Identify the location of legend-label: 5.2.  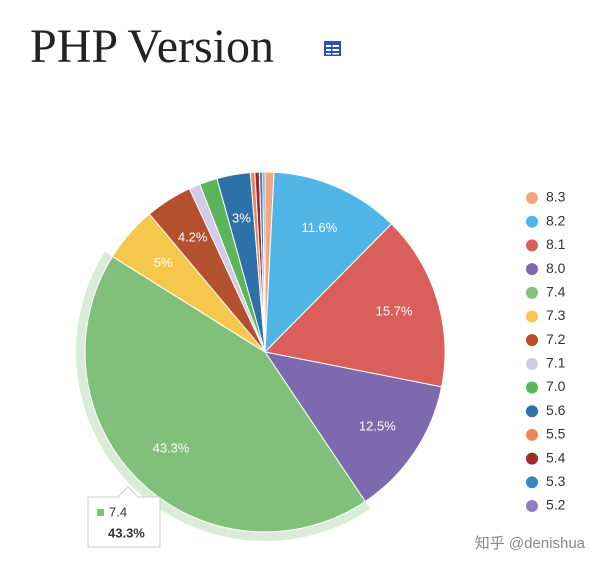
(556, 505).